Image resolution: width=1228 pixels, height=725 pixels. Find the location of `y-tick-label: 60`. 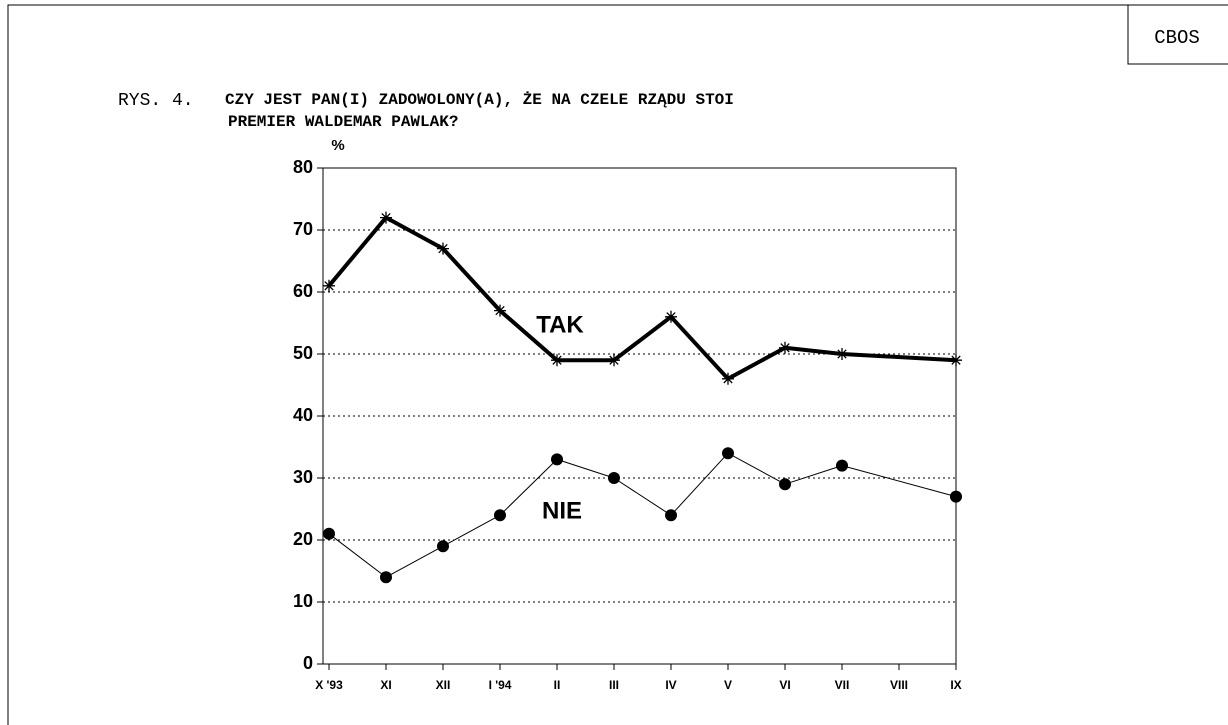

y-tick-label: 60 is located at coordinates (303, 291).